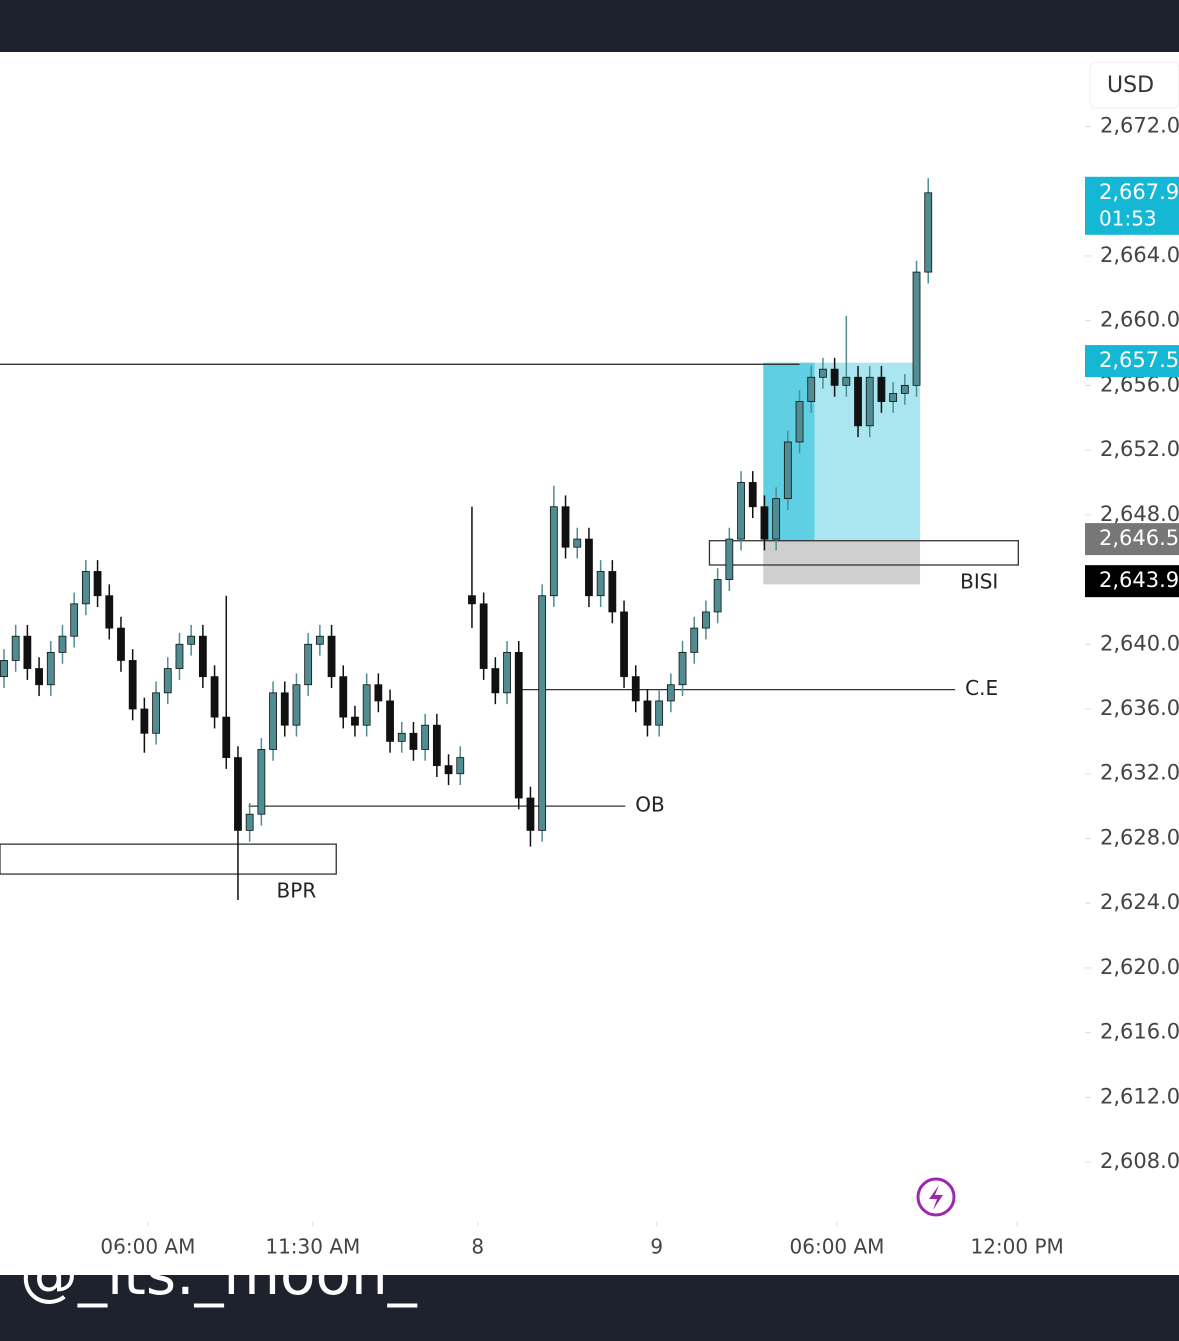 The width and height of the screenshot is (1179, 1341). Describe the element at coordinates (649, 805) in the screenshot. I see `line-label: OB` at that location.